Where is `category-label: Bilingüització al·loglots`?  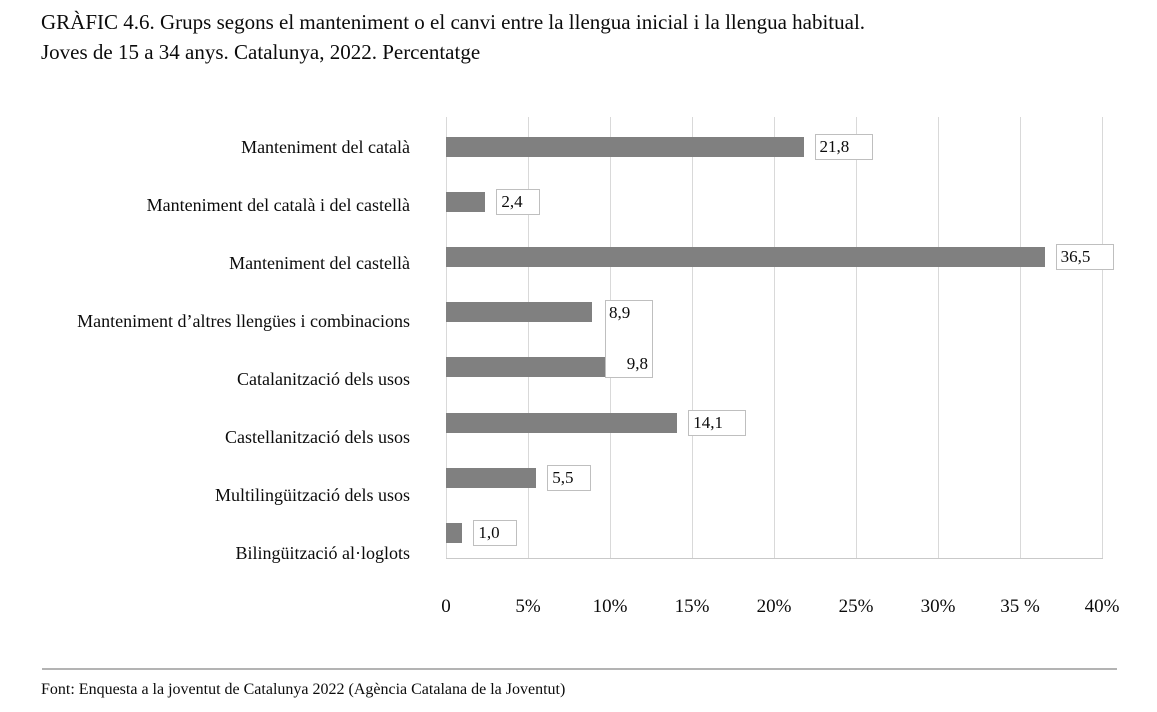
category-label: Bilingüització al·loglots is located at coordinates (322, 553).